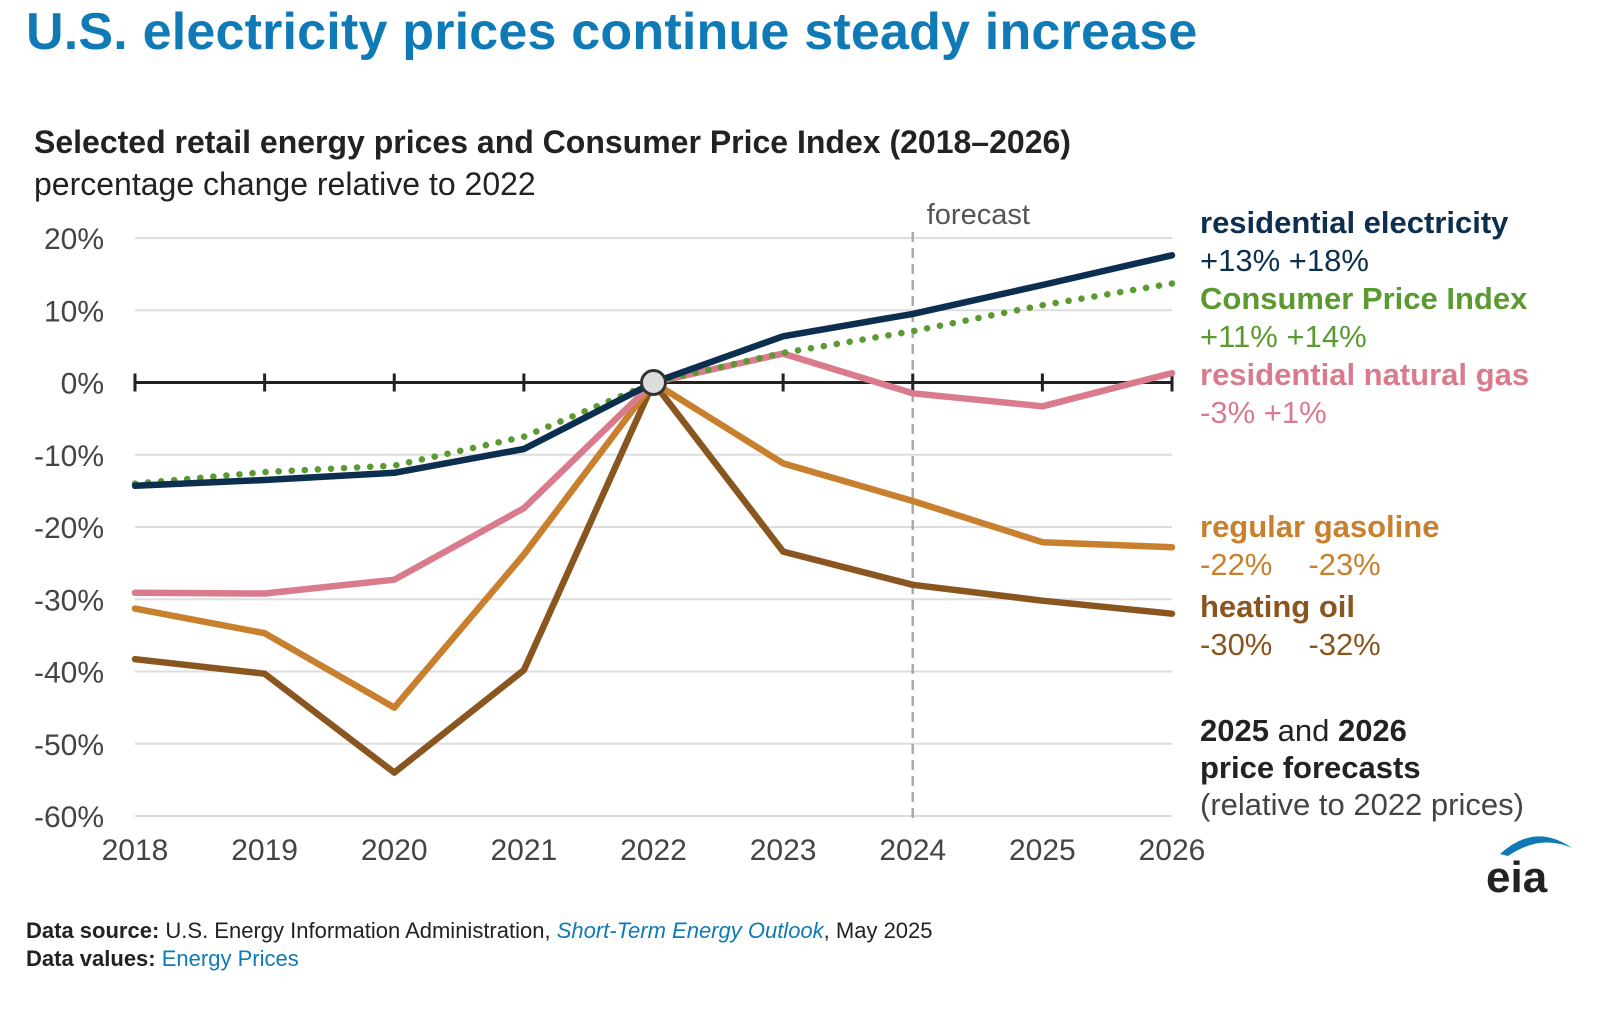 The image size is (1600, 1010). I want to click on y-tick-label: -40%, so click(69, 673).